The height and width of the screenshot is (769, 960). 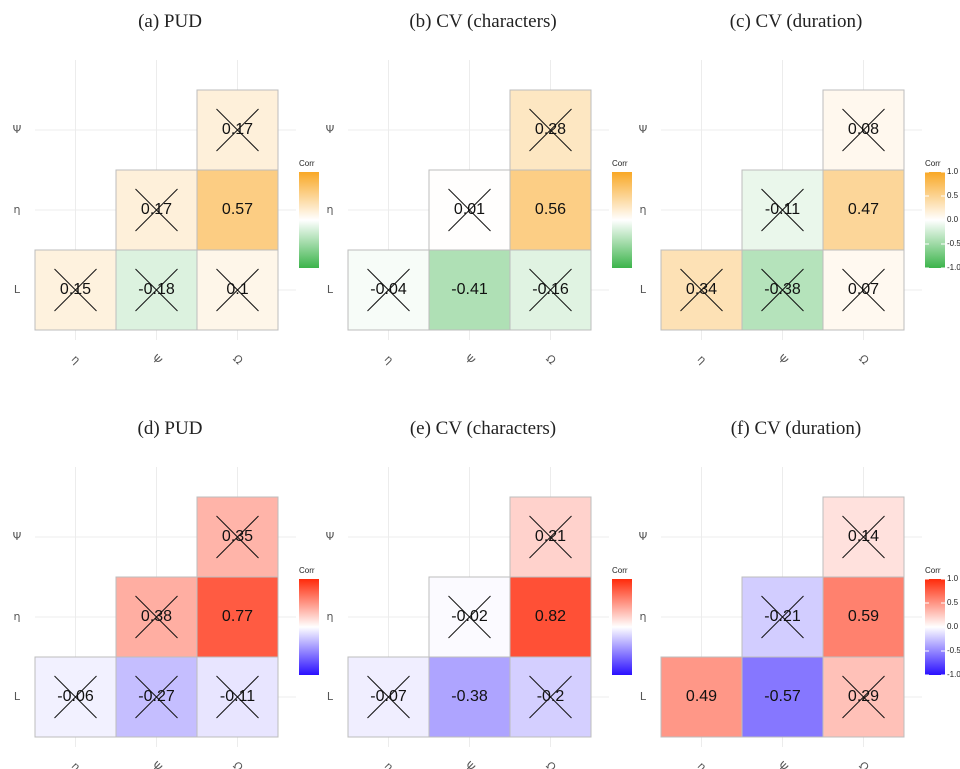 I want to click on chart-title: (b) CV (characters), so click(x=482, y=21).